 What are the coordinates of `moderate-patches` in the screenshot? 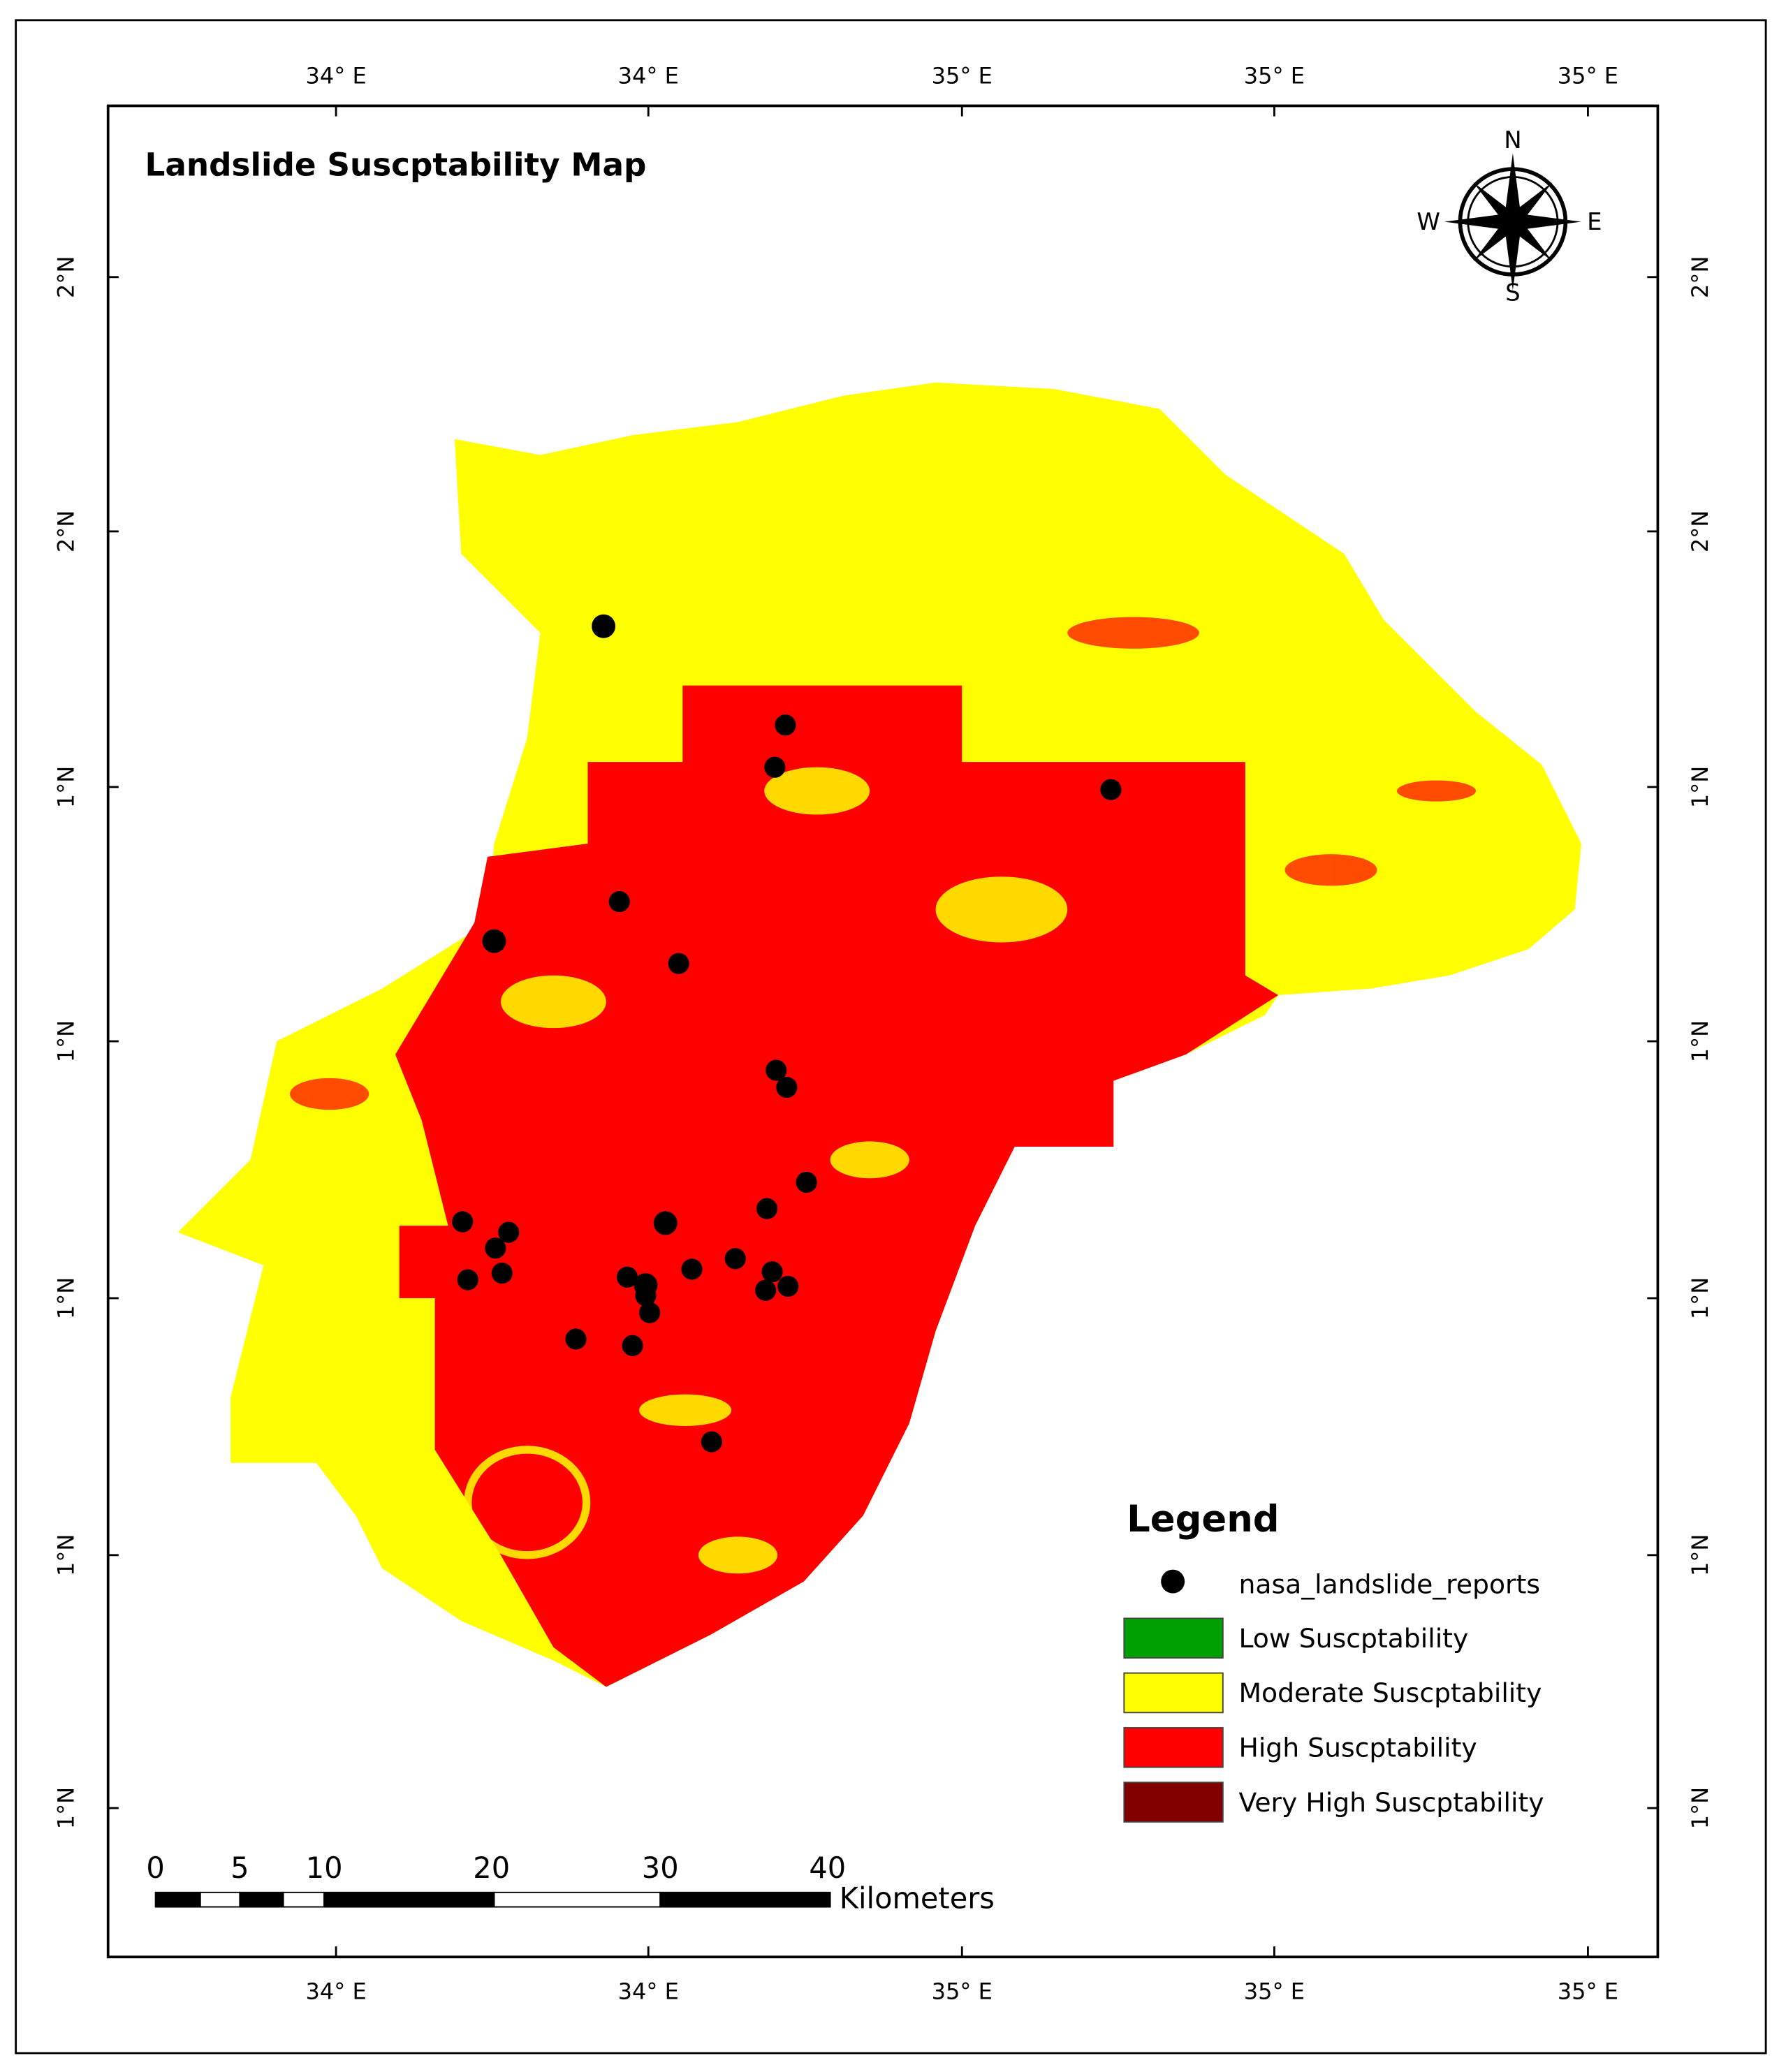 It's located at (766, 1170).